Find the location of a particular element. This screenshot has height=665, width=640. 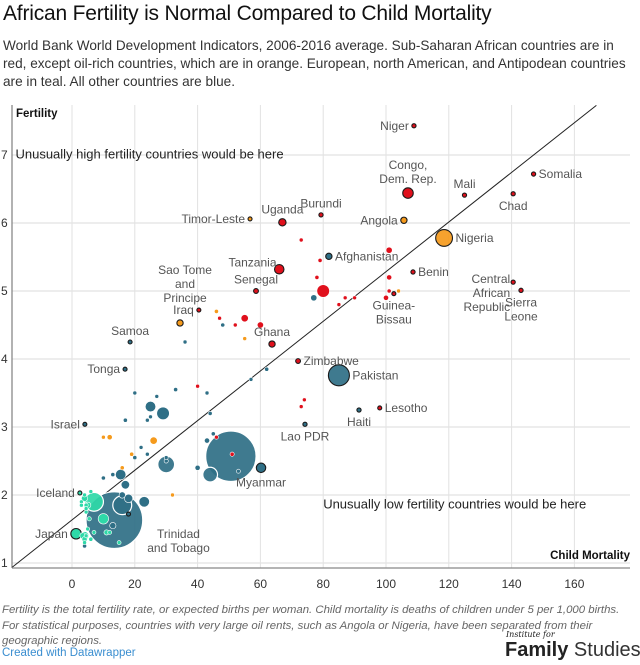

point-label-line: Leone is located at coordinates (521, 316).